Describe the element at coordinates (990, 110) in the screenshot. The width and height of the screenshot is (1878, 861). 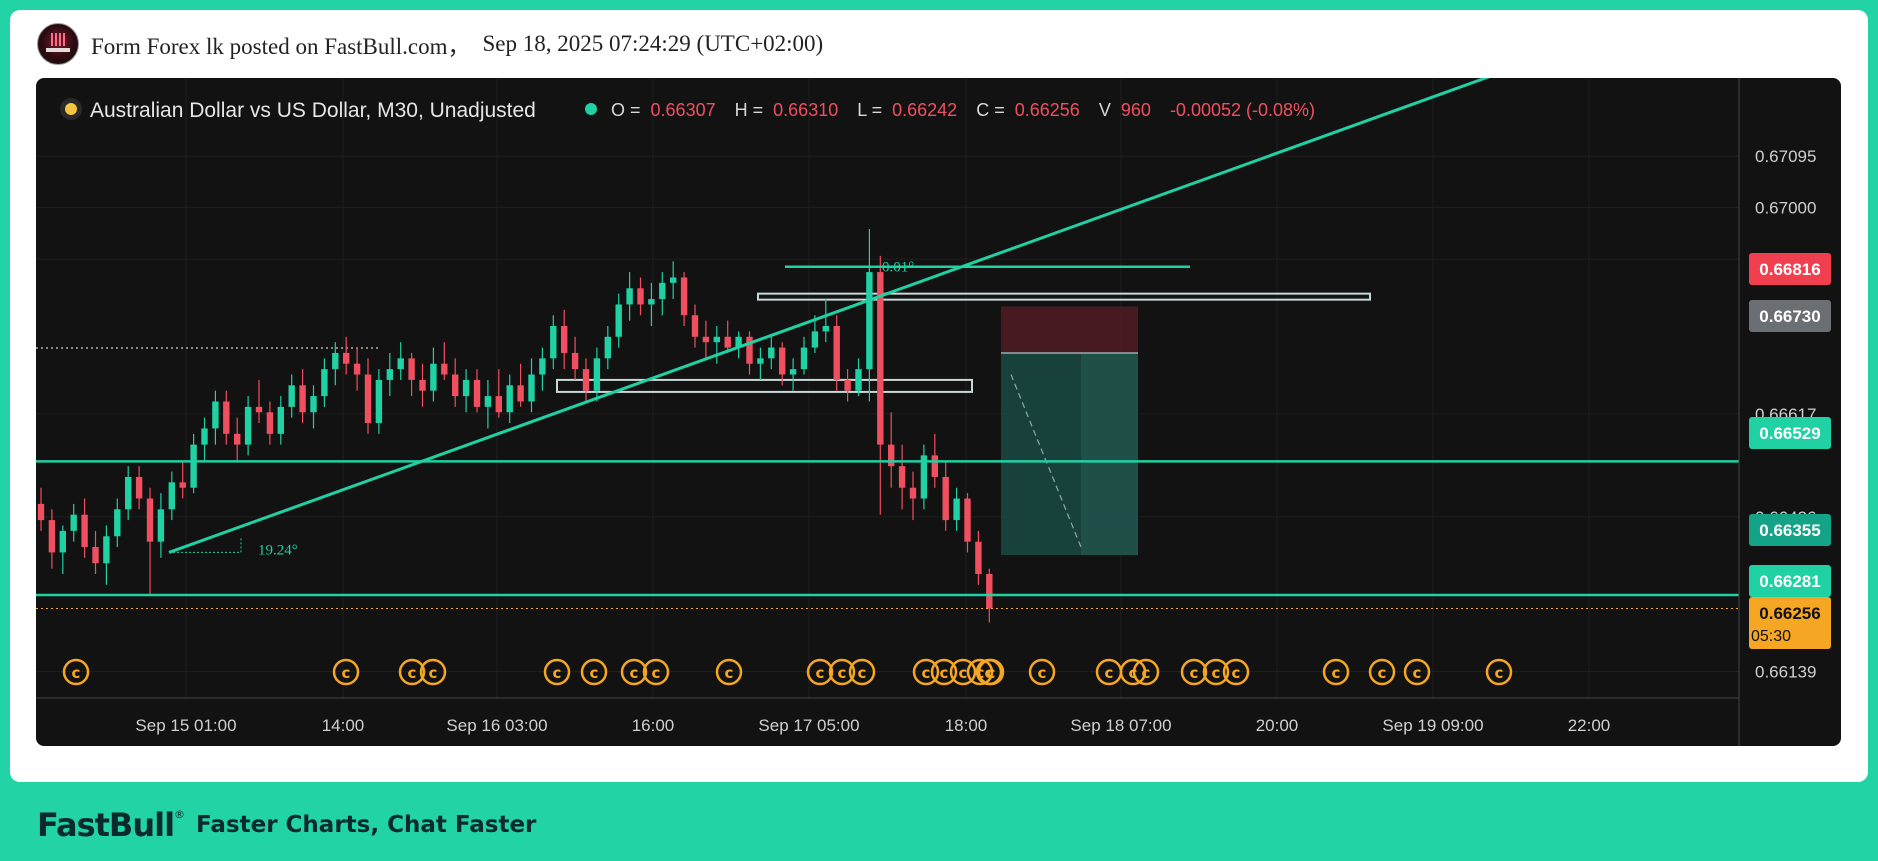
I see `close-label: C =` at that location.